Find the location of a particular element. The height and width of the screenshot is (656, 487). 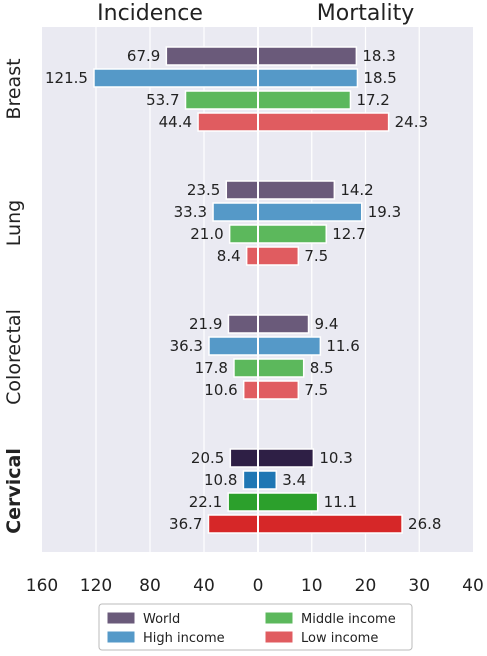

incidence-value-label: 67.9 is located at coordinates (143, 56).